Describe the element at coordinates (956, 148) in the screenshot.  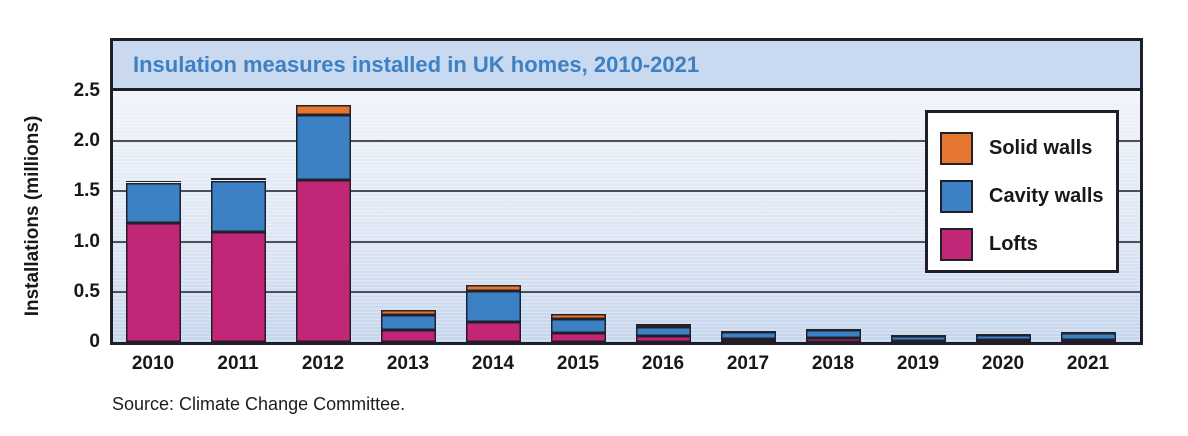
I see `legend-swatch-solid-walls-icon` at that location.